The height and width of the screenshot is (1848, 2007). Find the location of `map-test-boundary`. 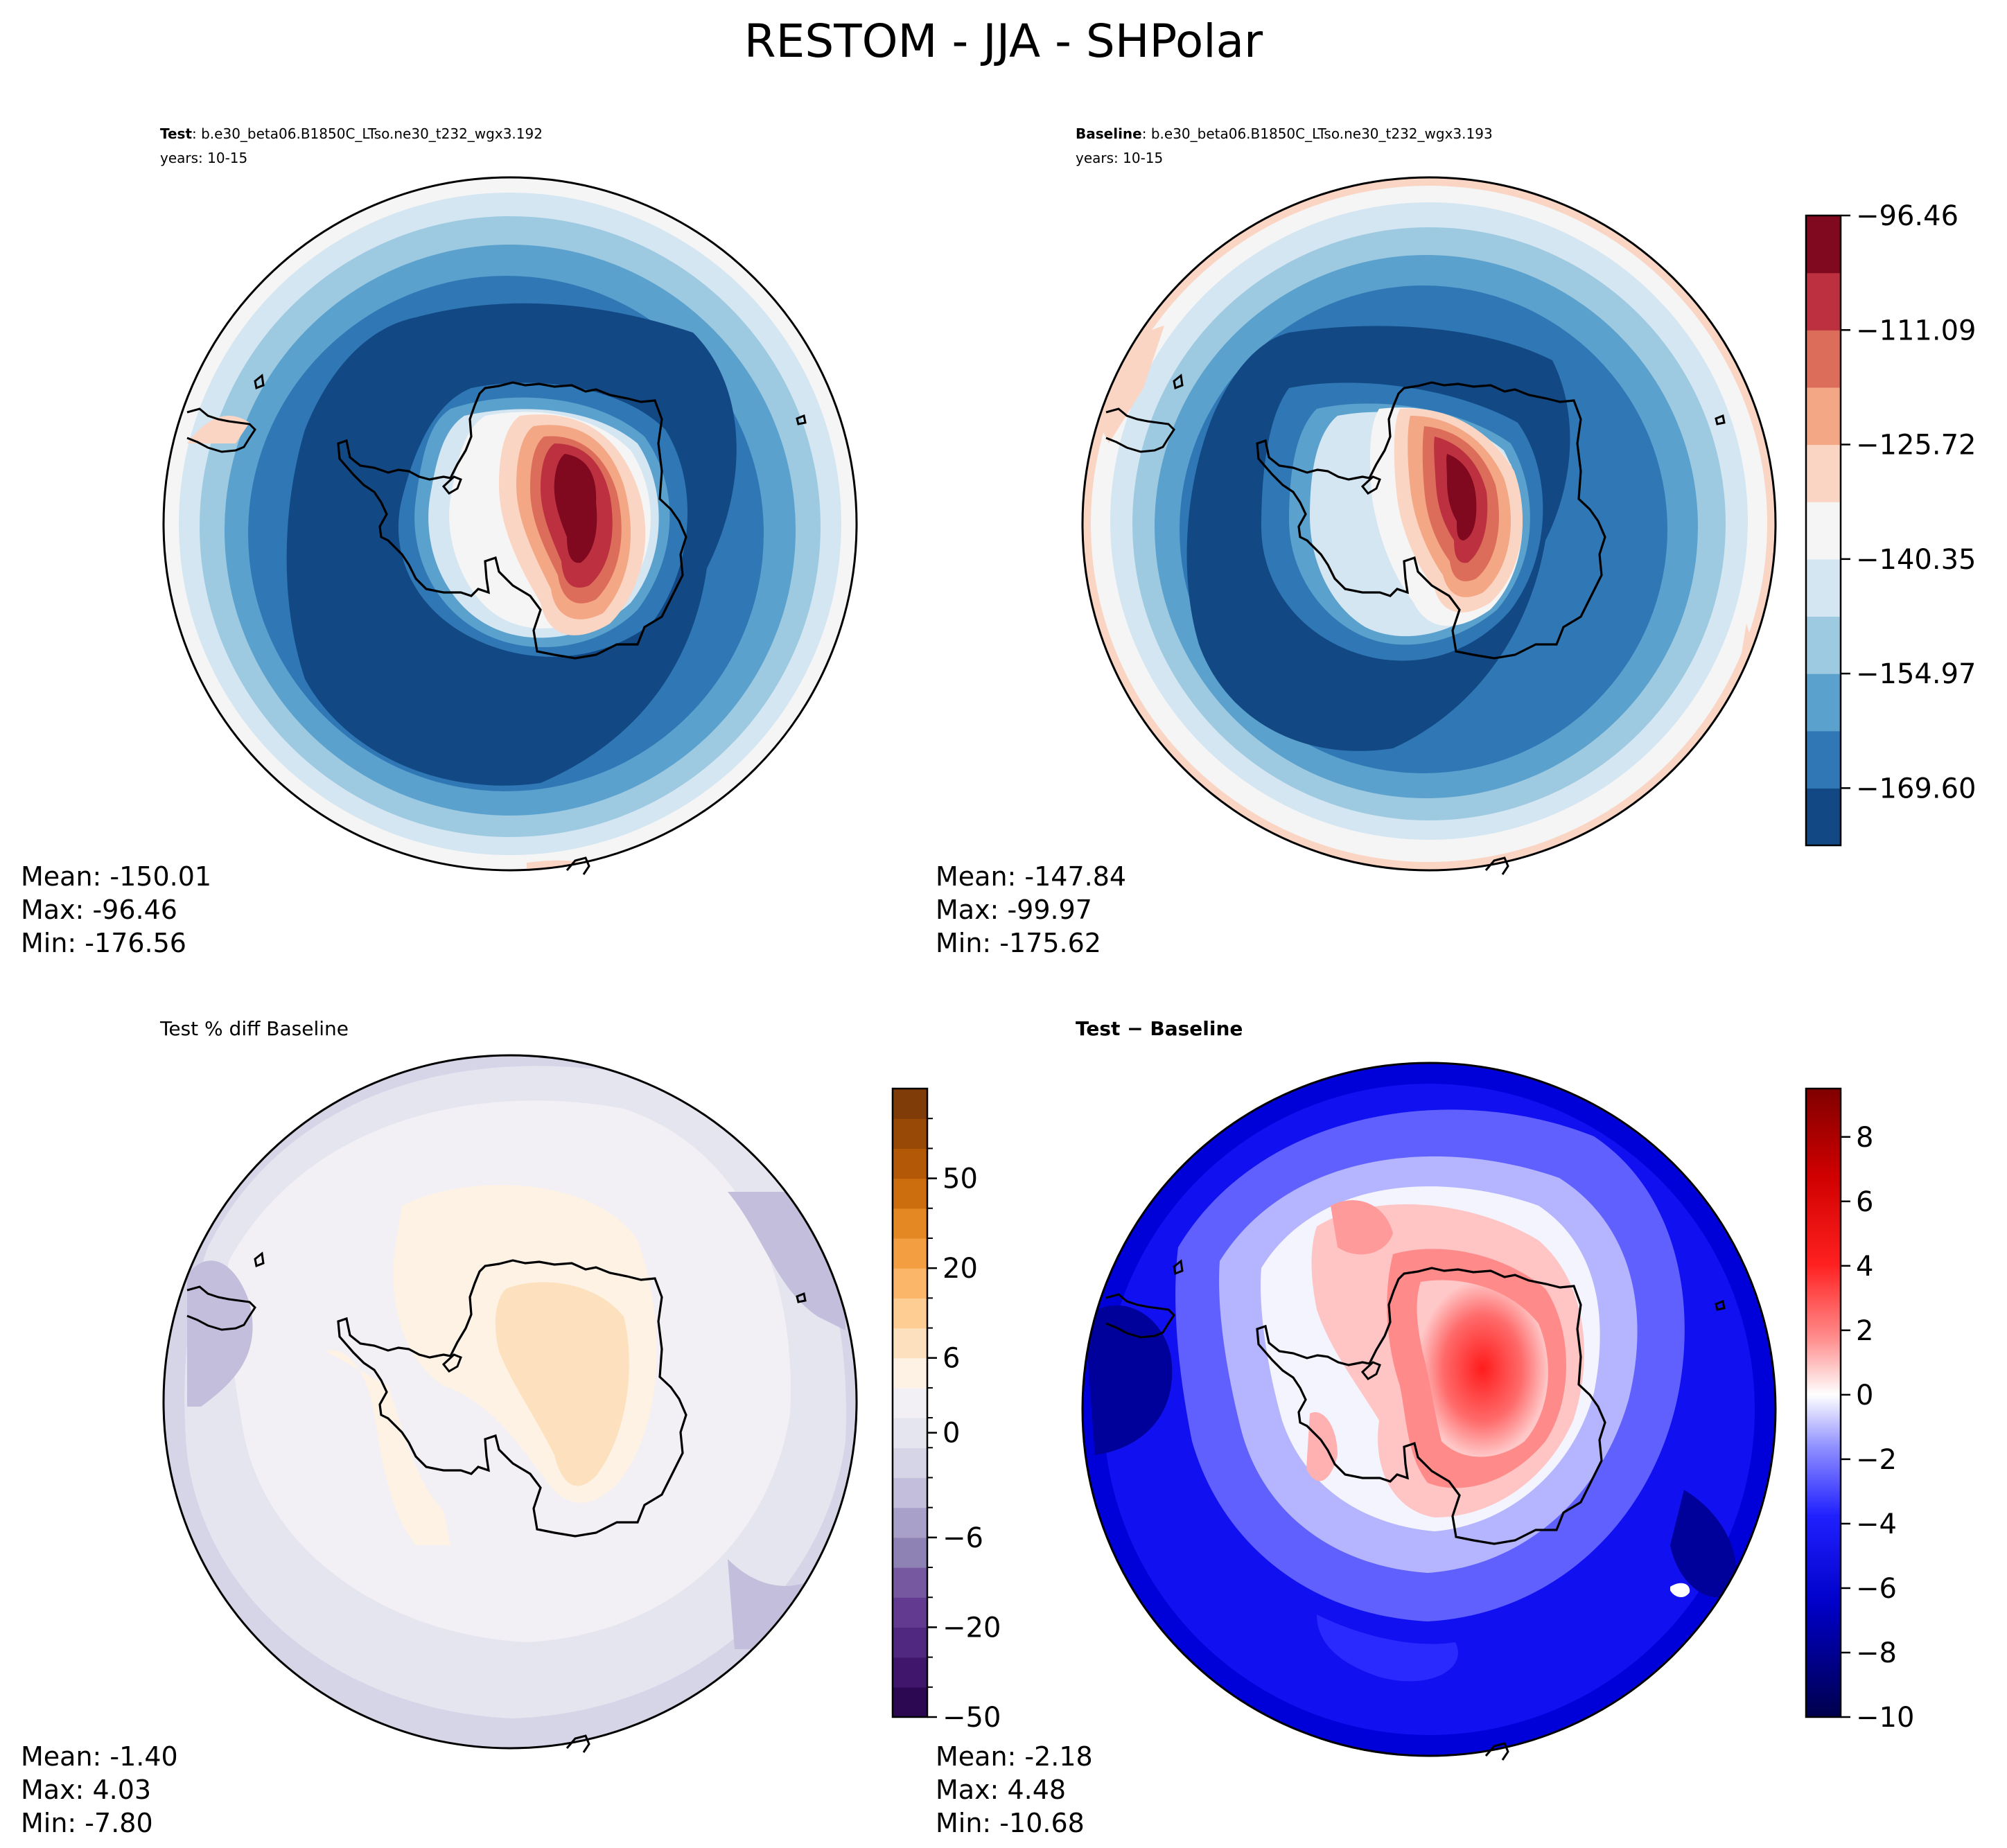

map-test-boundary is located at coordinates (510, 524).